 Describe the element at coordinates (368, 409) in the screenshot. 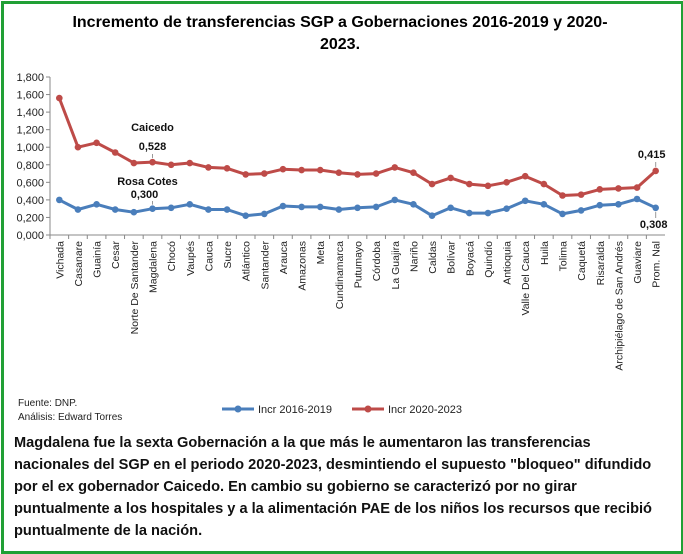

I see `legend-marker-2020-2023` at that location.